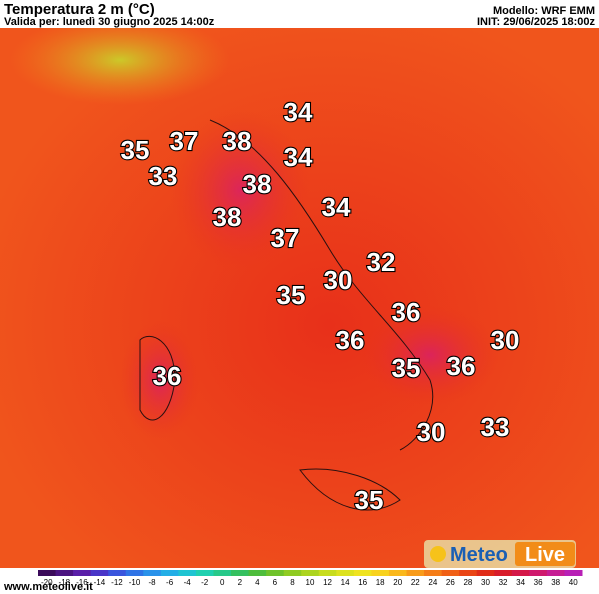 Image resolution: width=599 pixels, height=594 pixels. I want to click on colorbar-tick-label: 32, so click(503, 582).